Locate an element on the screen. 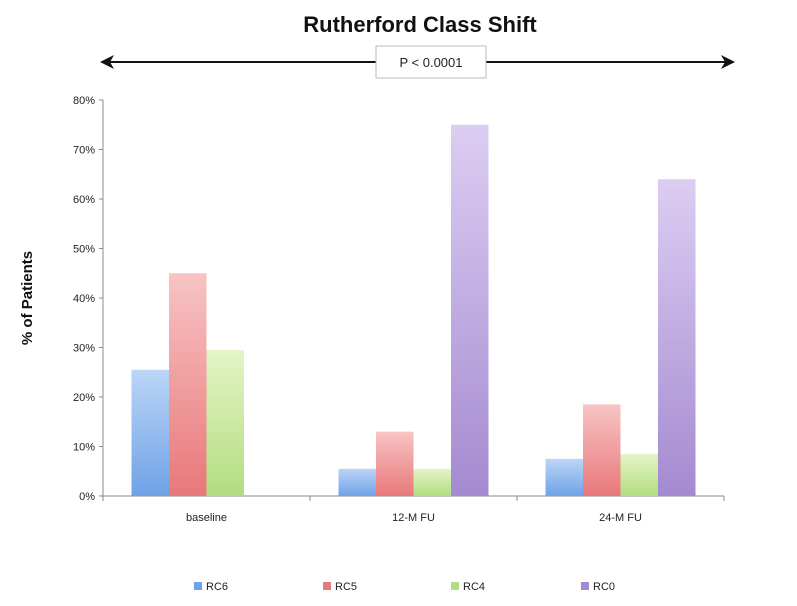  bar-rc5-12-m-fu is located at coordinates (395, 463).